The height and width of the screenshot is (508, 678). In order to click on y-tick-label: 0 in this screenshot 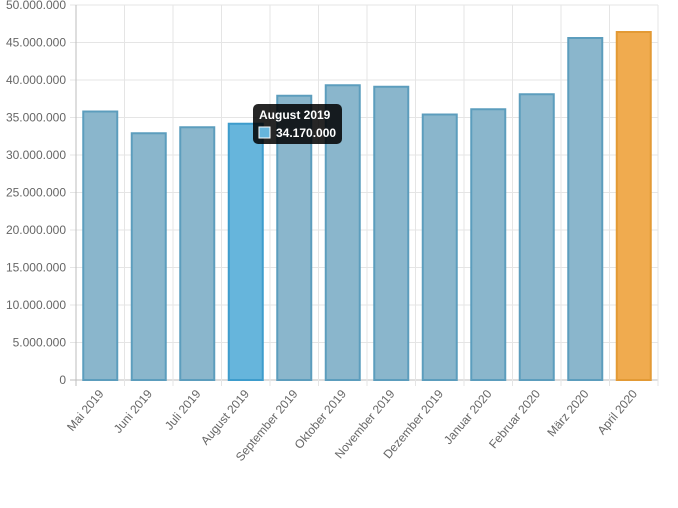, I will do `click(62, 380)`.